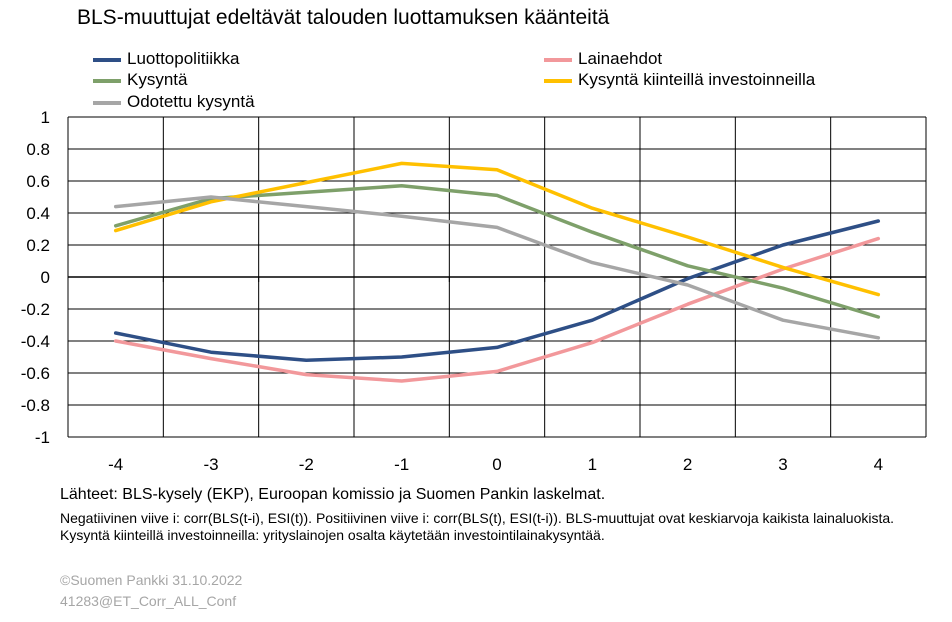 The image size is (952, 622). I want to click on legend-label: Kysyntä, so click(157, 79).